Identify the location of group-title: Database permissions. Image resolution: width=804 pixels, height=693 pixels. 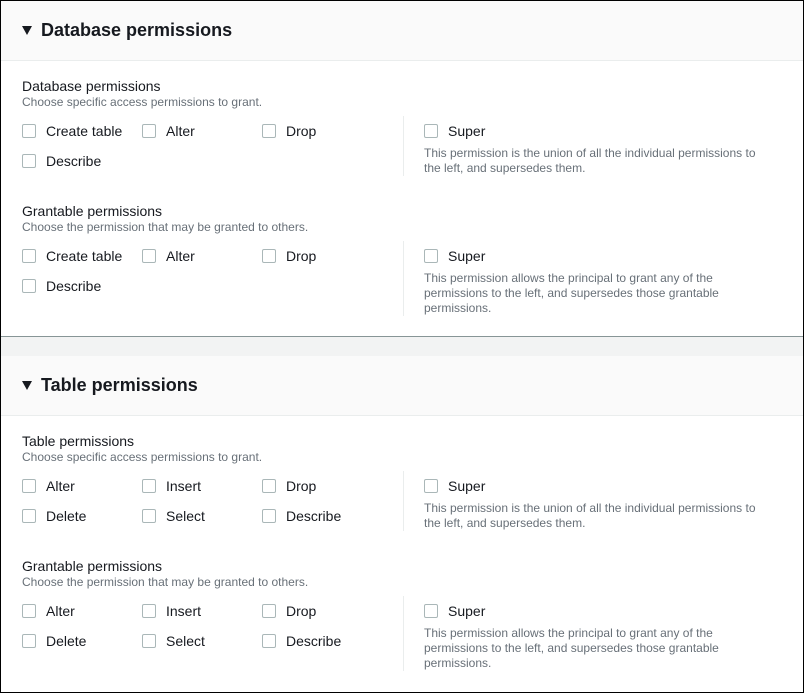
(91, 86).